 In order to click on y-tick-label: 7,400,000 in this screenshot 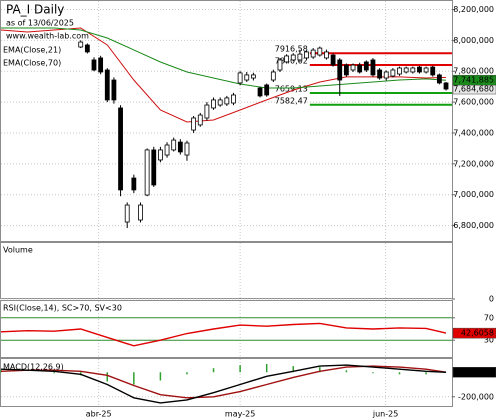, I will do `click(473, 132)`.